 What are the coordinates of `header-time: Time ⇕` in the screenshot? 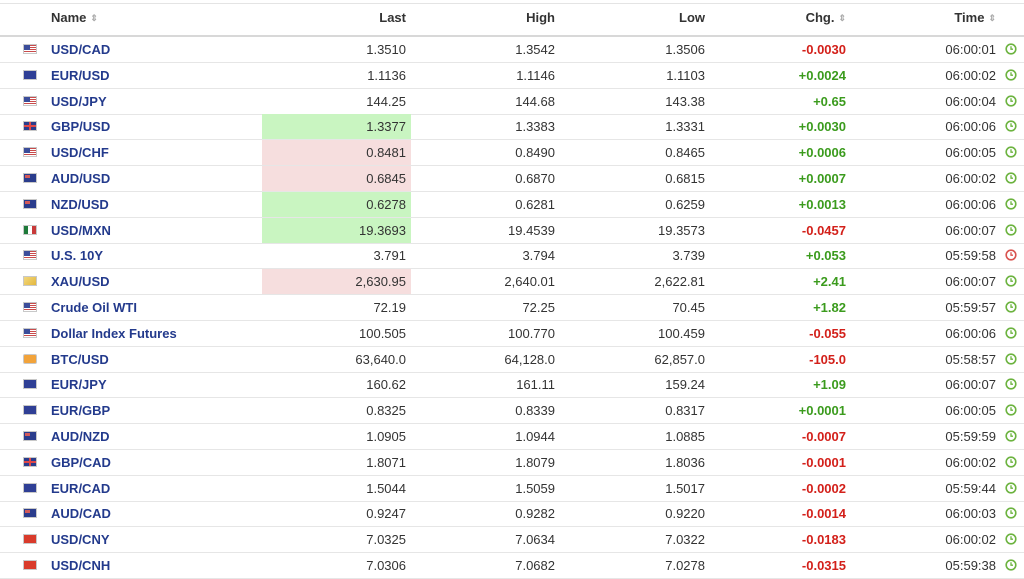 It's located at (923, 19).